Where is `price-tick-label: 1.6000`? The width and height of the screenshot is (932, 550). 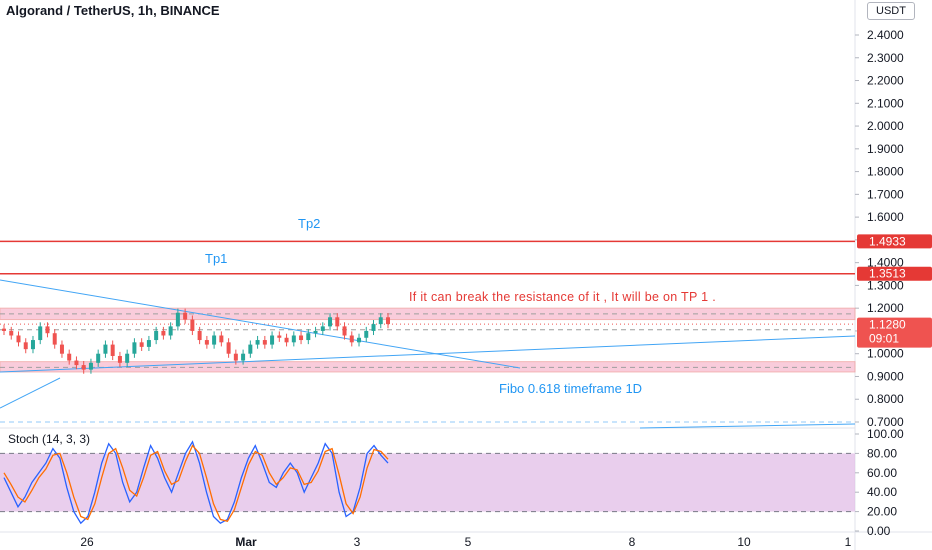 price-tick-label: 1.6000 is located at coordinates (885, 217).